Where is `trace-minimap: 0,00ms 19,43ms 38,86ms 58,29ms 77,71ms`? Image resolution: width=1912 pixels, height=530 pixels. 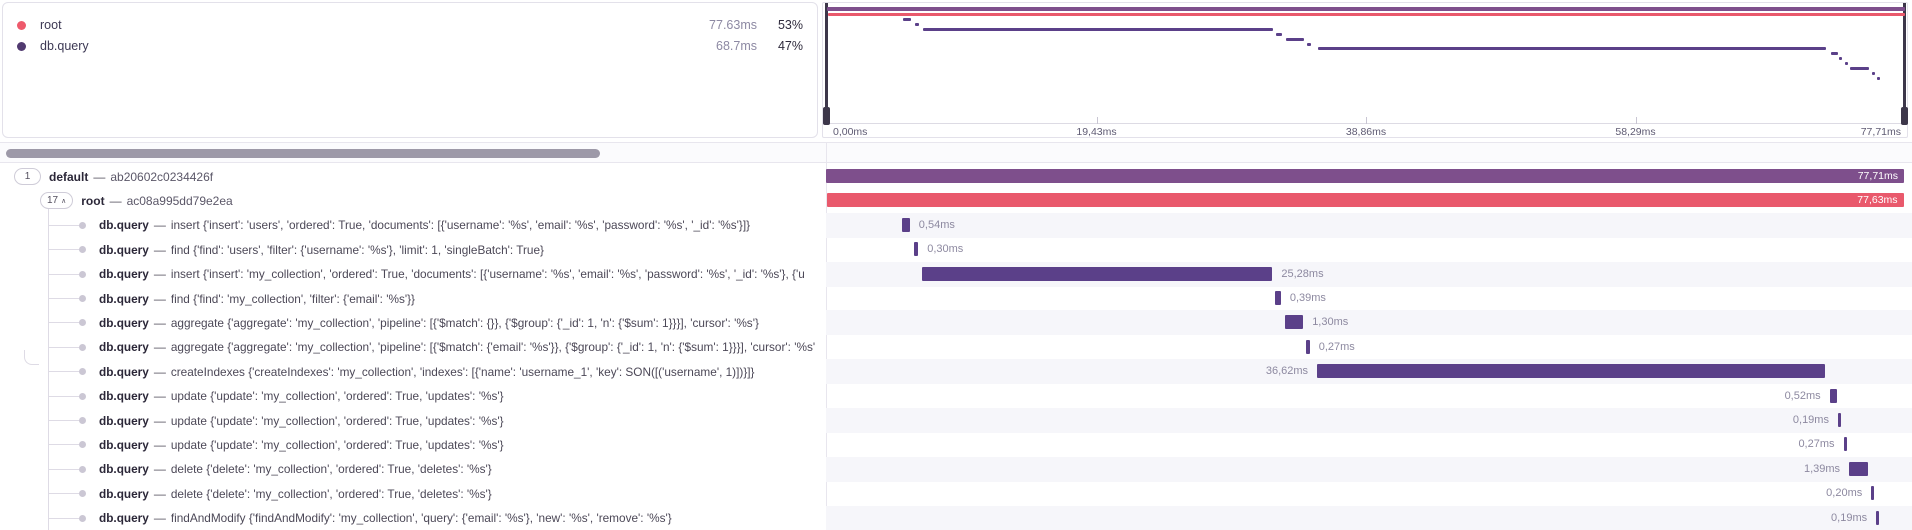 trace-minimap: 0,00ms 19,43ms 38,86ms 58,29ms 77,71ms is located at coordinates (1365, 70).